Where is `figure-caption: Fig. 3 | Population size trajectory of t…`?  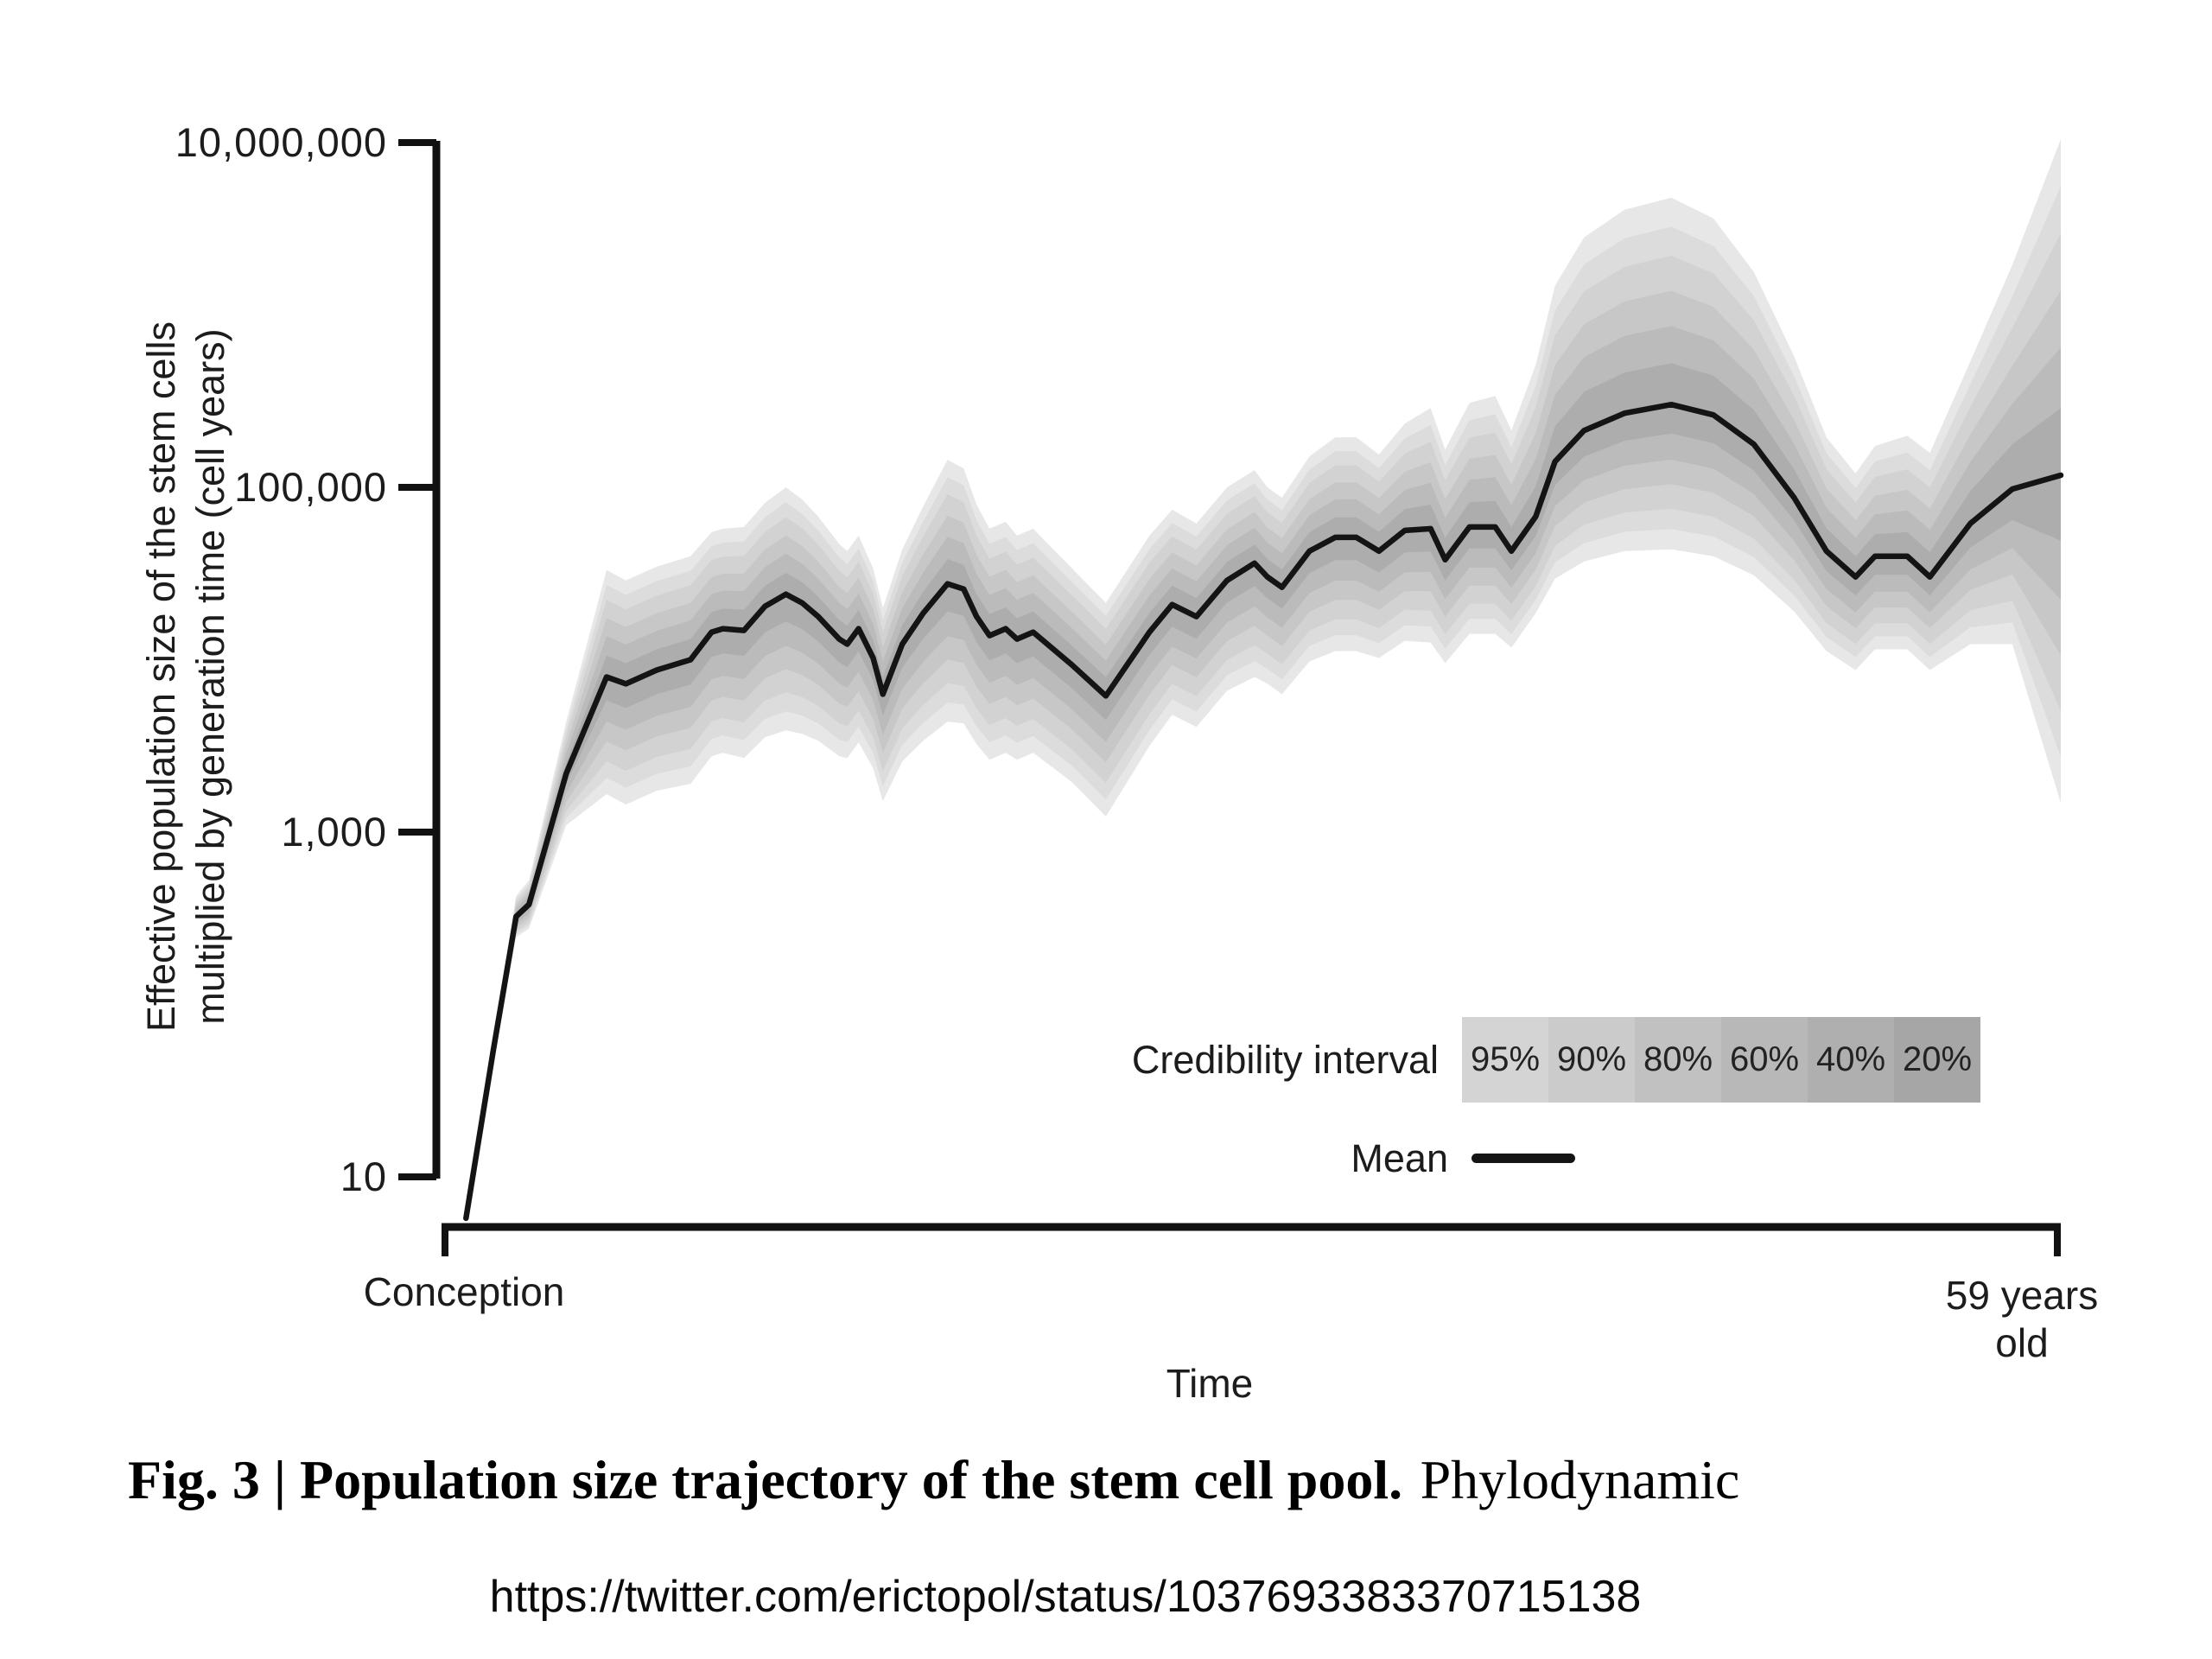 figure-caption: Fig. 3 | Population size trajectory of t… is located at coordinates (1156, 1480).